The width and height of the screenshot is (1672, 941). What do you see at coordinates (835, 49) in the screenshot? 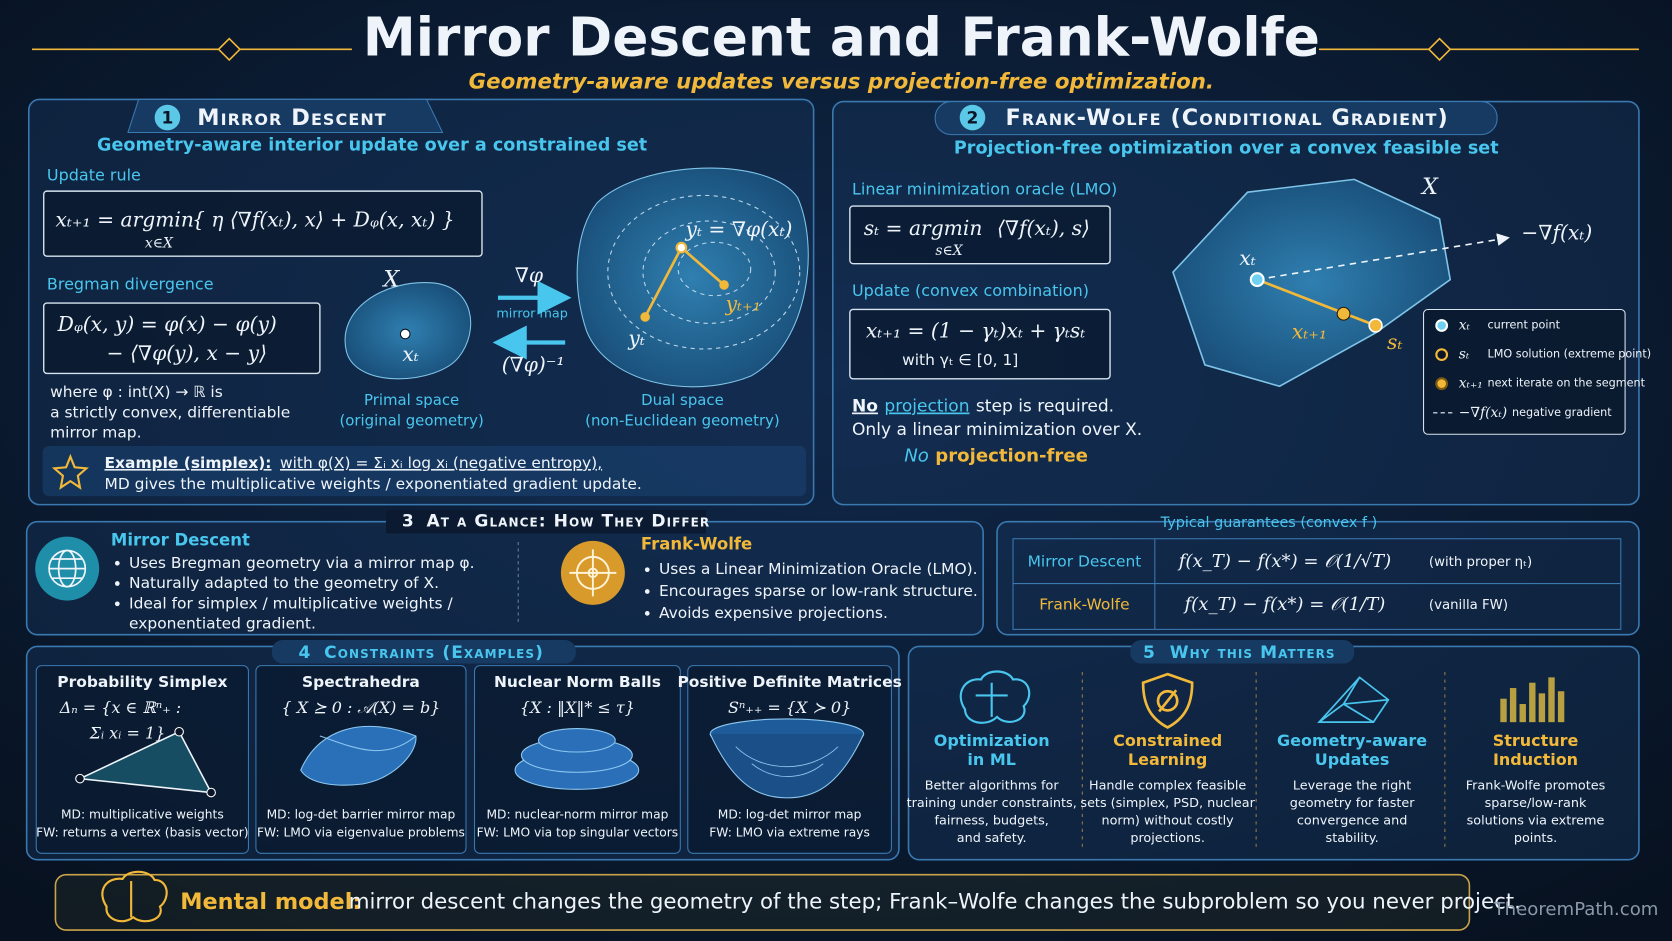
I see `header-decoration` at bounding box center [835, 49].